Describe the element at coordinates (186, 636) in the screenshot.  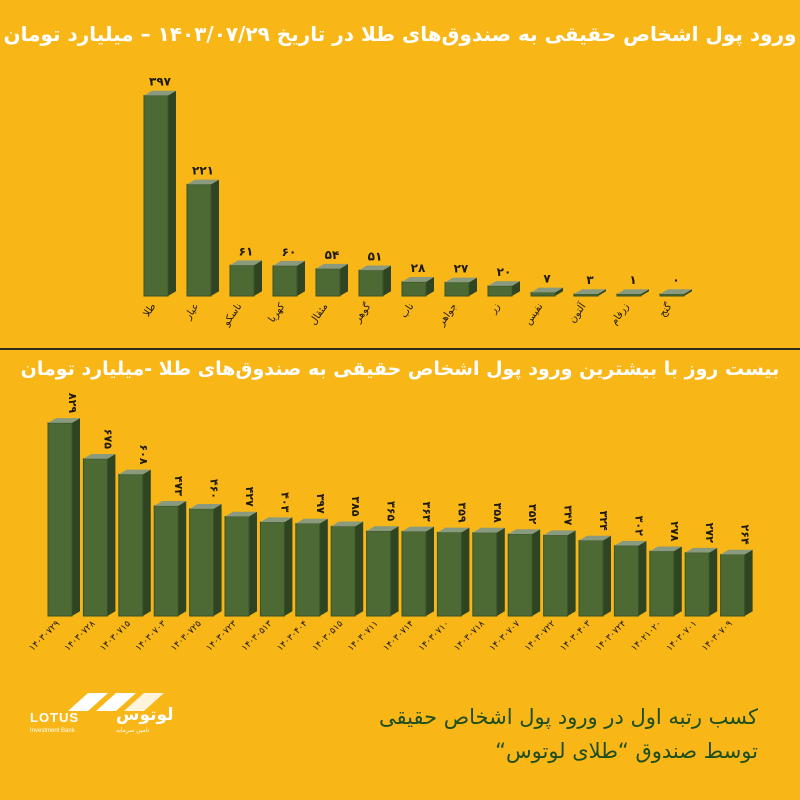
I see `tick-label: ۱۴۰۳۰۷۲۵` at that location.